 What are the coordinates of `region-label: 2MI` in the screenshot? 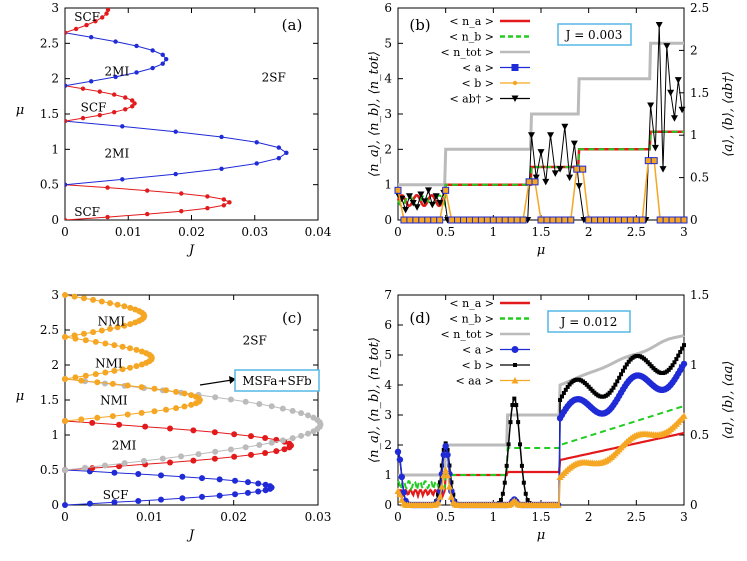 It's located at (124, 446).